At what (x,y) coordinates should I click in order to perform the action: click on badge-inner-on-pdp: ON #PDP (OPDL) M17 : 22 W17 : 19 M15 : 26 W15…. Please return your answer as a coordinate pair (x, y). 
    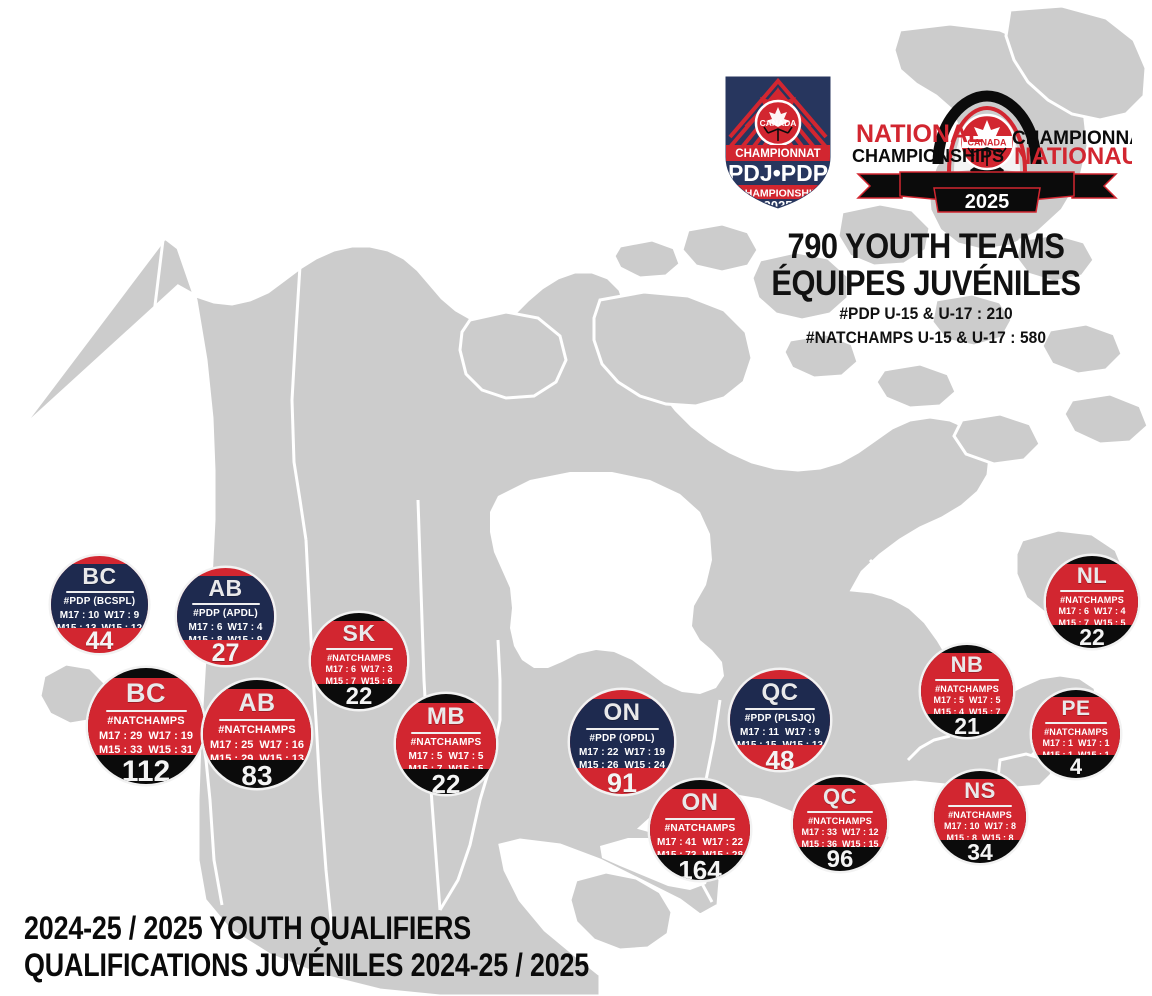
    Looking at the image, I should click on (622, 733).